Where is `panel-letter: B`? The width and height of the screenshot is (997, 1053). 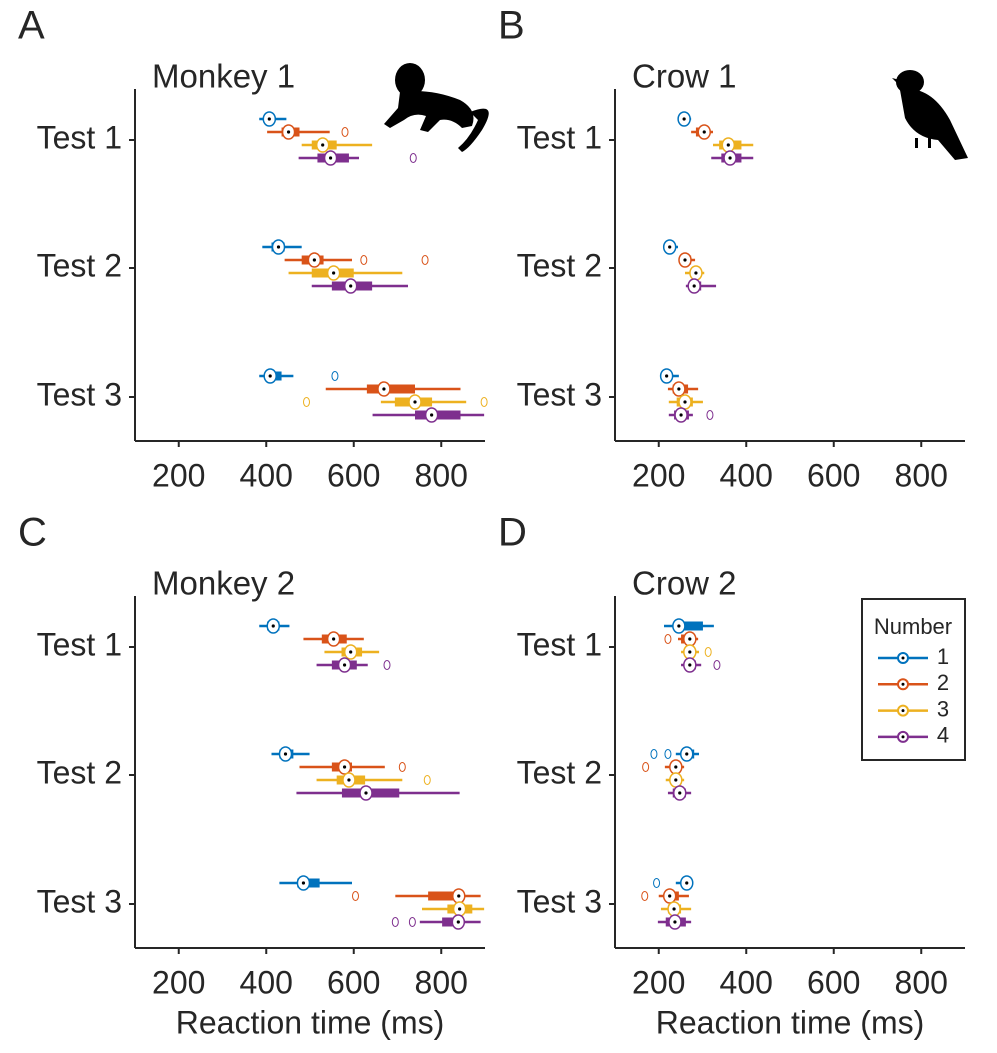 panel-letter: B is located at coordinates (511, 26).